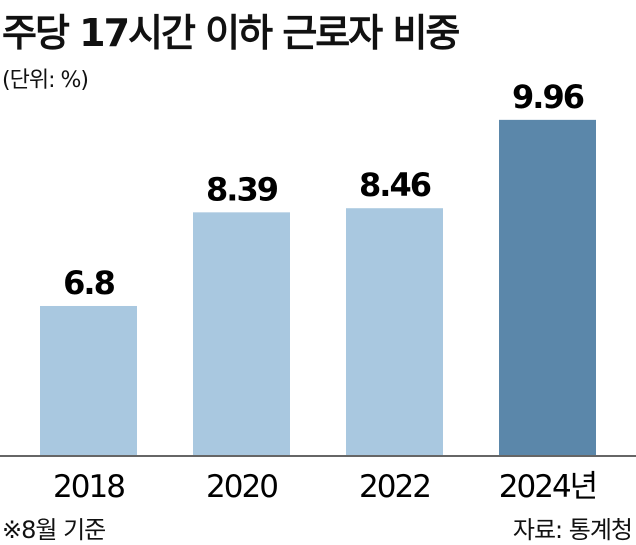  What do you see at coordinates (241, 333) in the screenshot?
I see `bar-2020` at bounding box center [241, 333].